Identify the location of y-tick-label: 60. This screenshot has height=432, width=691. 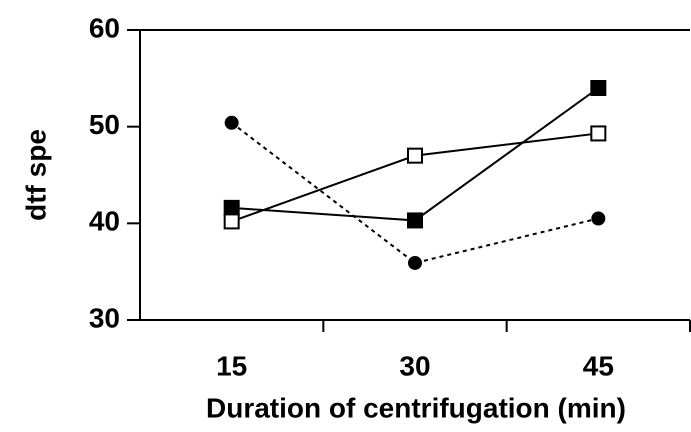
(104, 27).